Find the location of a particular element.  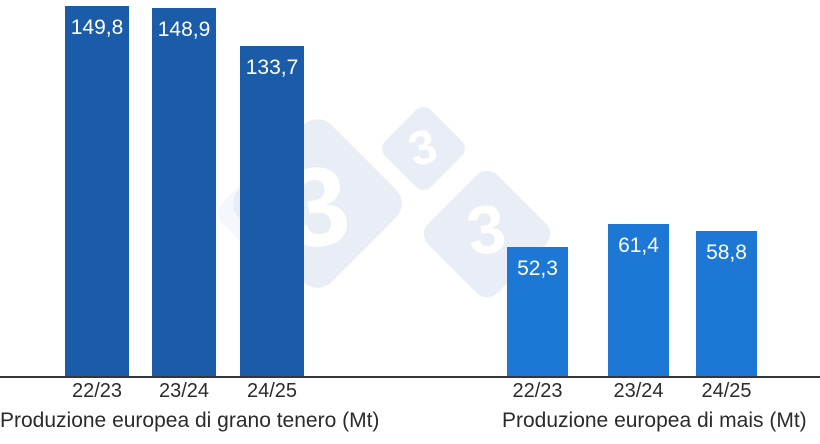

x-tick-labels-grano-tenero: 22/23 23/24 24/25 is located at coordinates (184, 391).